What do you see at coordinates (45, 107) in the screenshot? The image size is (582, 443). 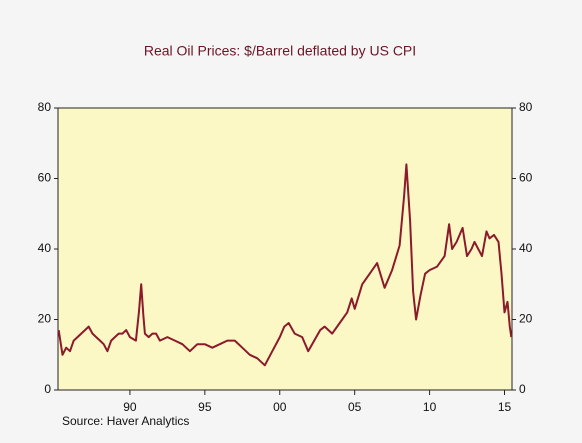 I see `y-tick-label: 80` at bounding box center [45, 107].